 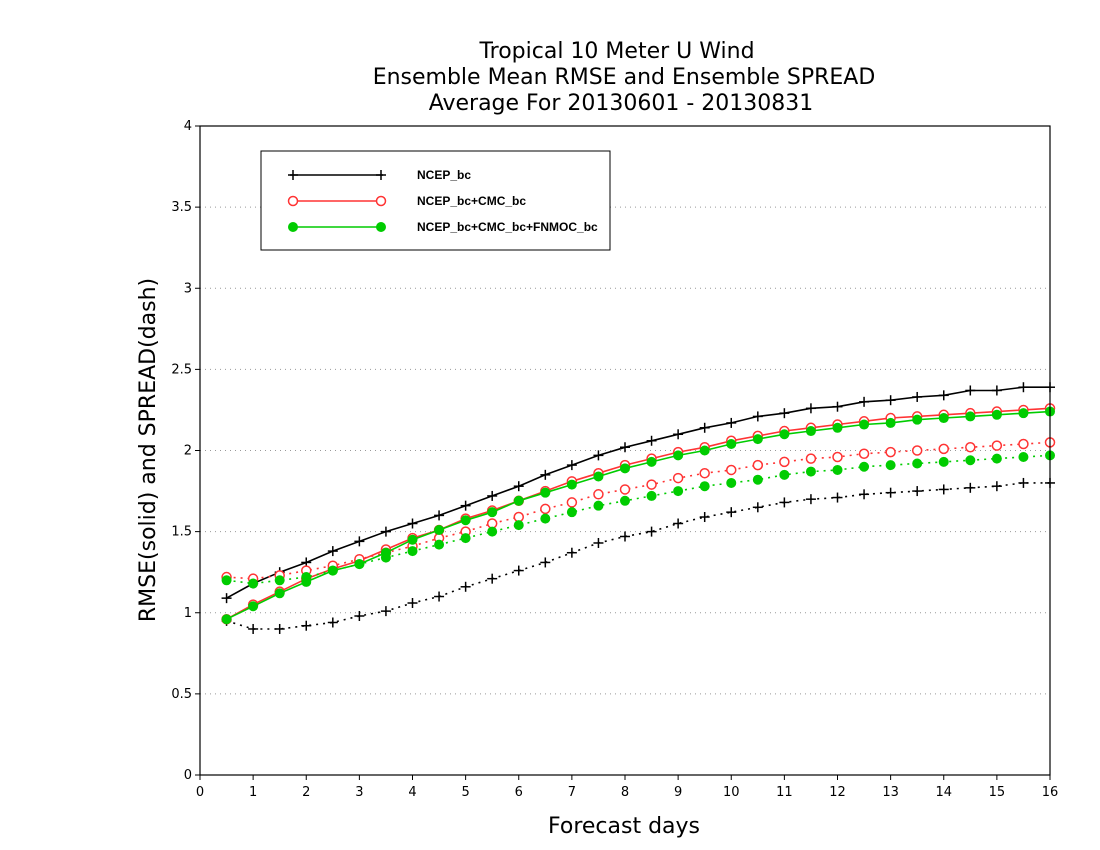 What do you see at coordinates (359, 792) in the screenshot?
I see `x-tick-label: 3` at bounding box center [359, 792].